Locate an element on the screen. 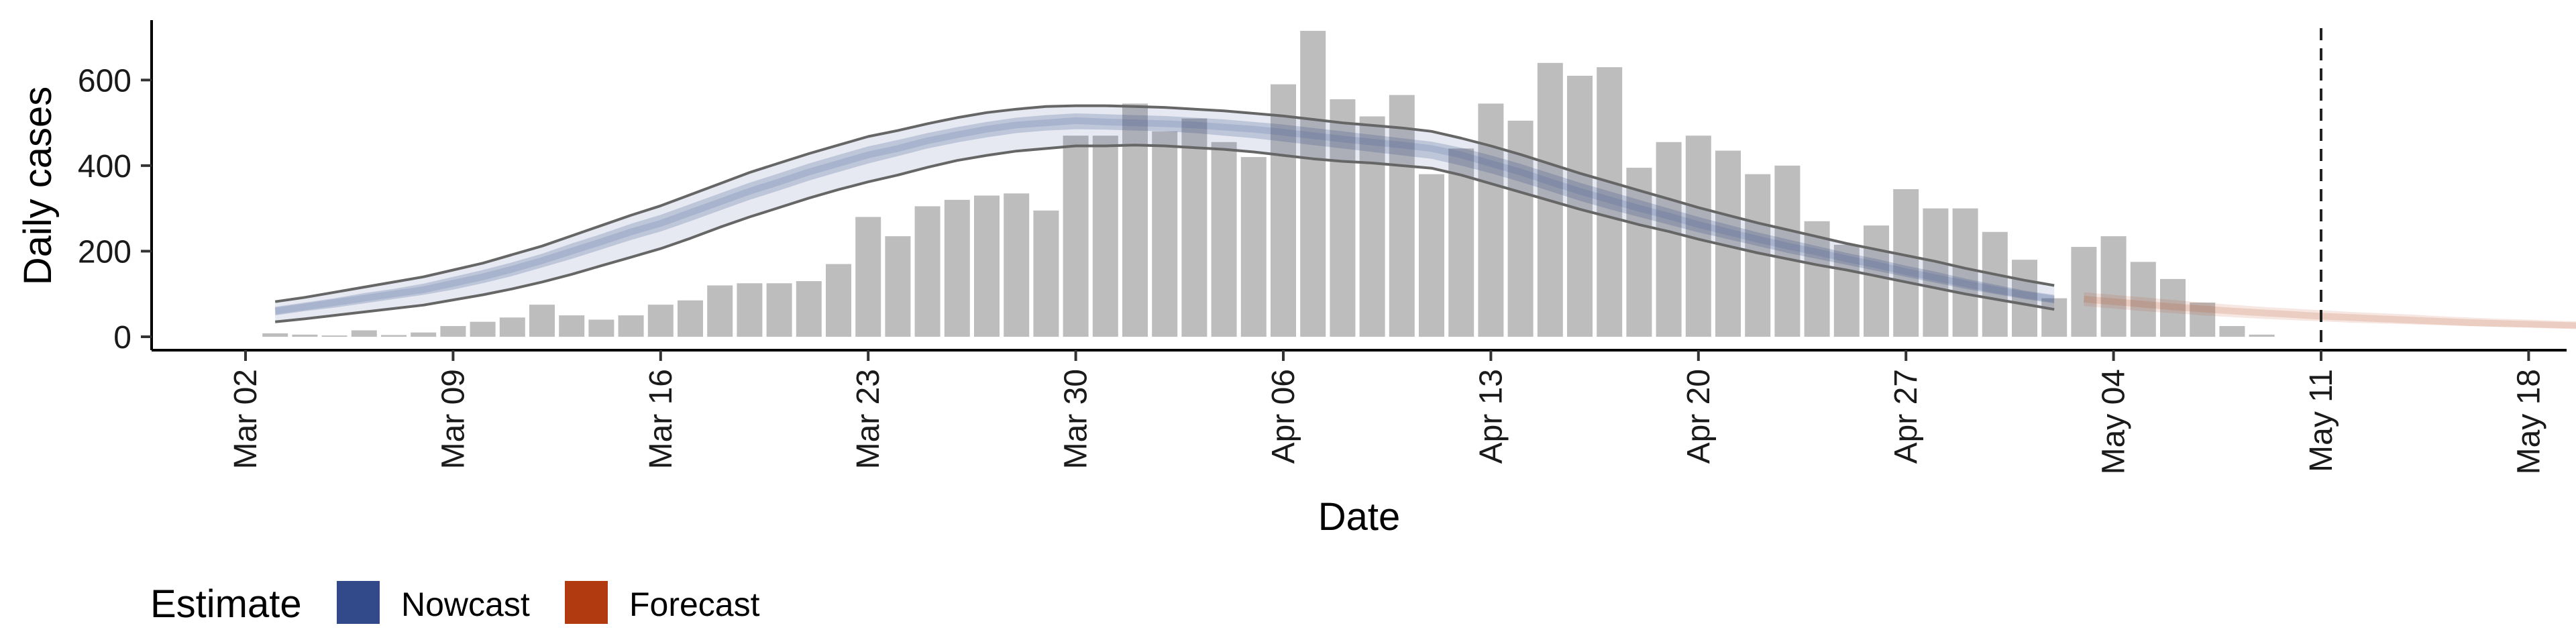  x-tick-label: Apr 06 is located at coordinates (1283, 416).